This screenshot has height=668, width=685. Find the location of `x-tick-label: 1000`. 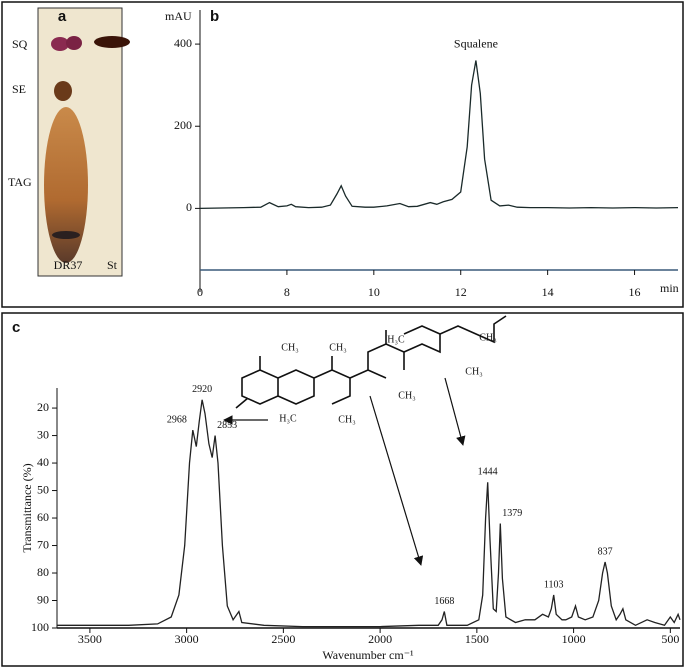

x-tick-label: 1000 is located at coordinates (574, 639).